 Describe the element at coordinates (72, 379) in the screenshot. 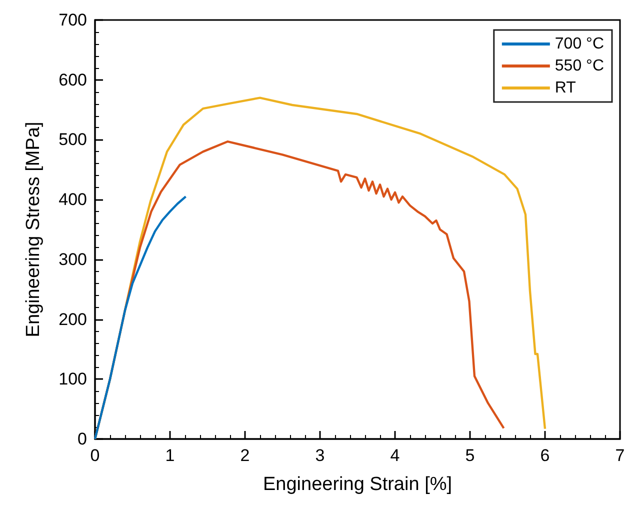

I see `y-tick-label: 100` at that location.